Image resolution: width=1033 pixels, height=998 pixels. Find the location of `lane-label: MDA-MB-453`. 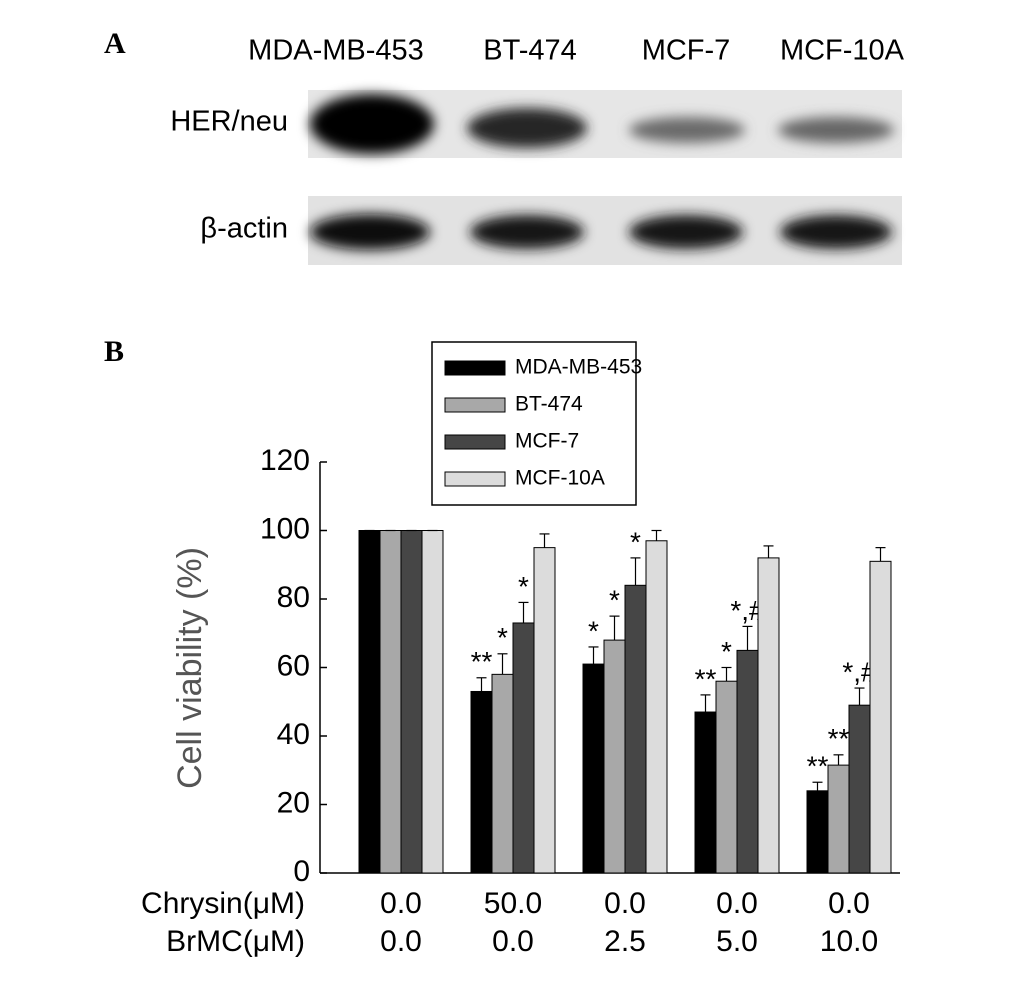

lane-label: MDA-MB-453 is located at coordinates (336, 51).